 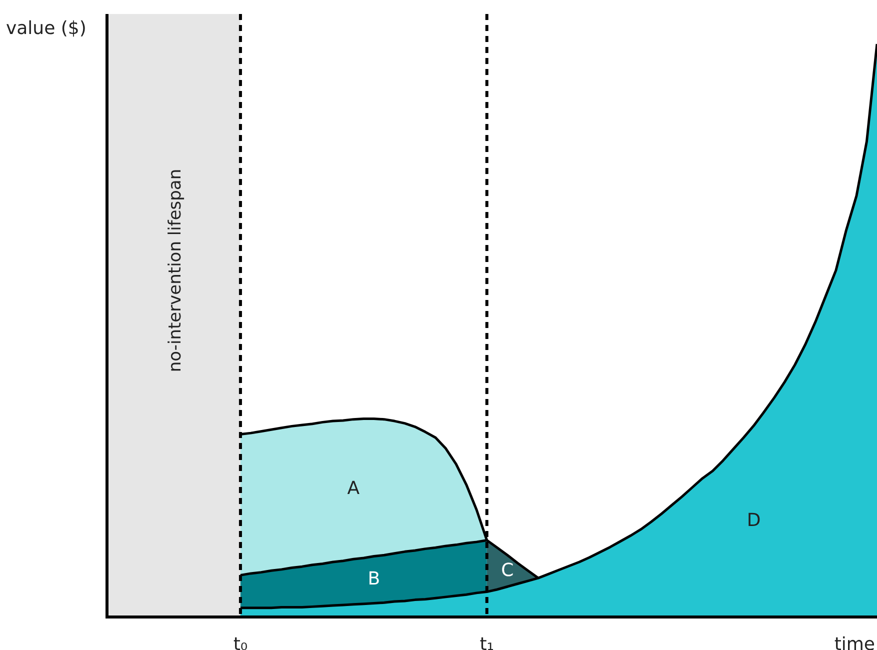 I want to click on x-tick-label: t₁, so click(x=487, y=642).